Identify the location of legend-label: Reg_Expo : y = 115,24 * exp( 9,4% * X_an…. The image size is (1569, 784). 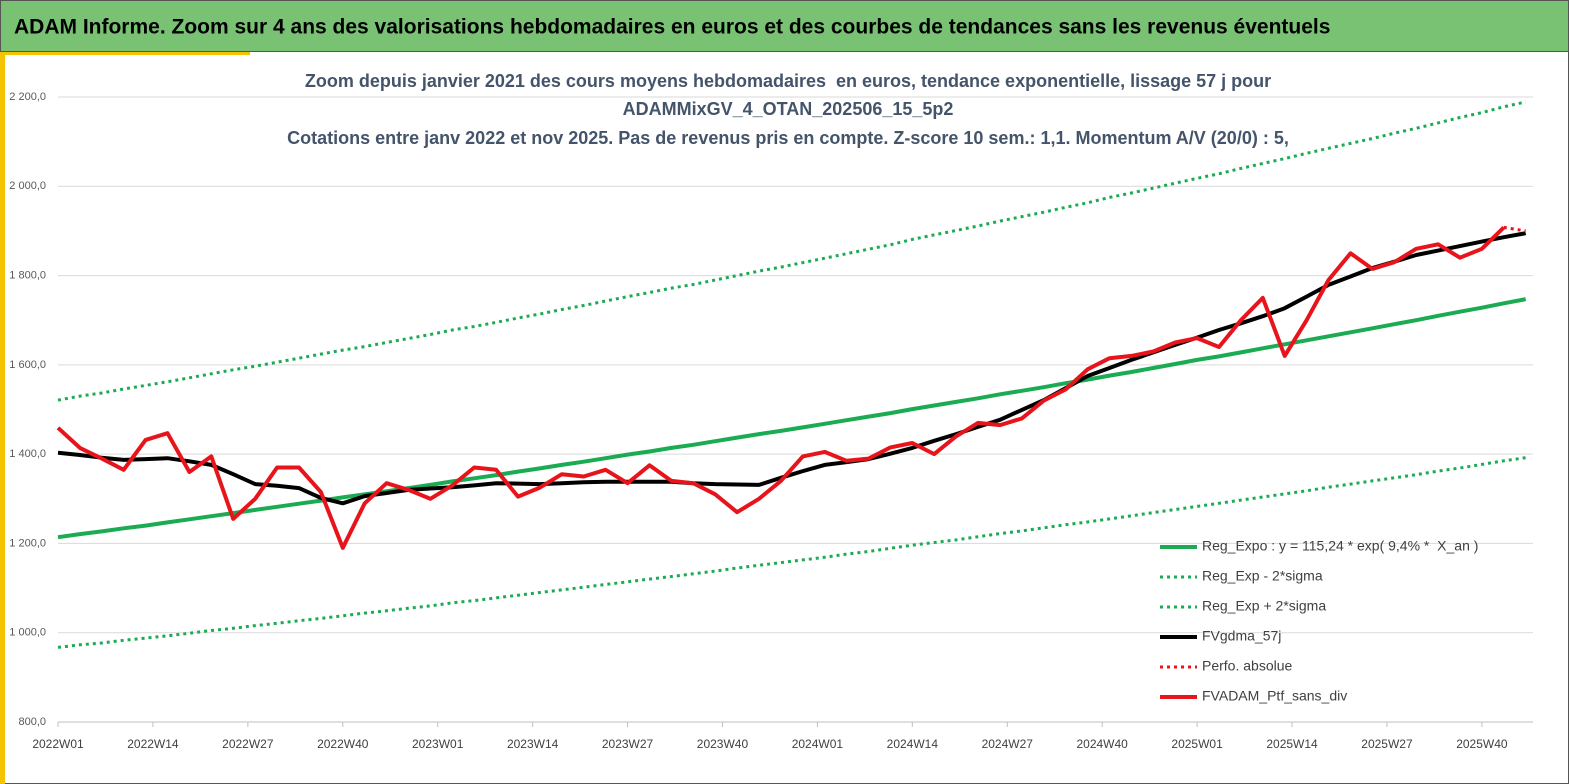
(1340, 546).